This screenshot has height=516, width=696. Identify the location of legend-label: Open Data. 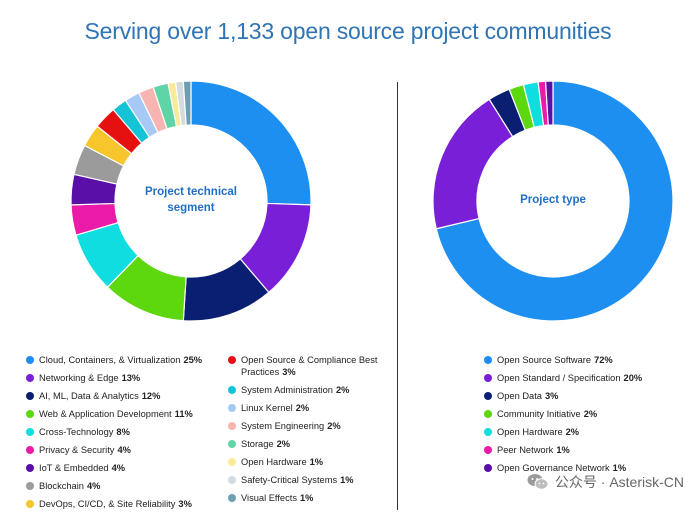
(519, 396).